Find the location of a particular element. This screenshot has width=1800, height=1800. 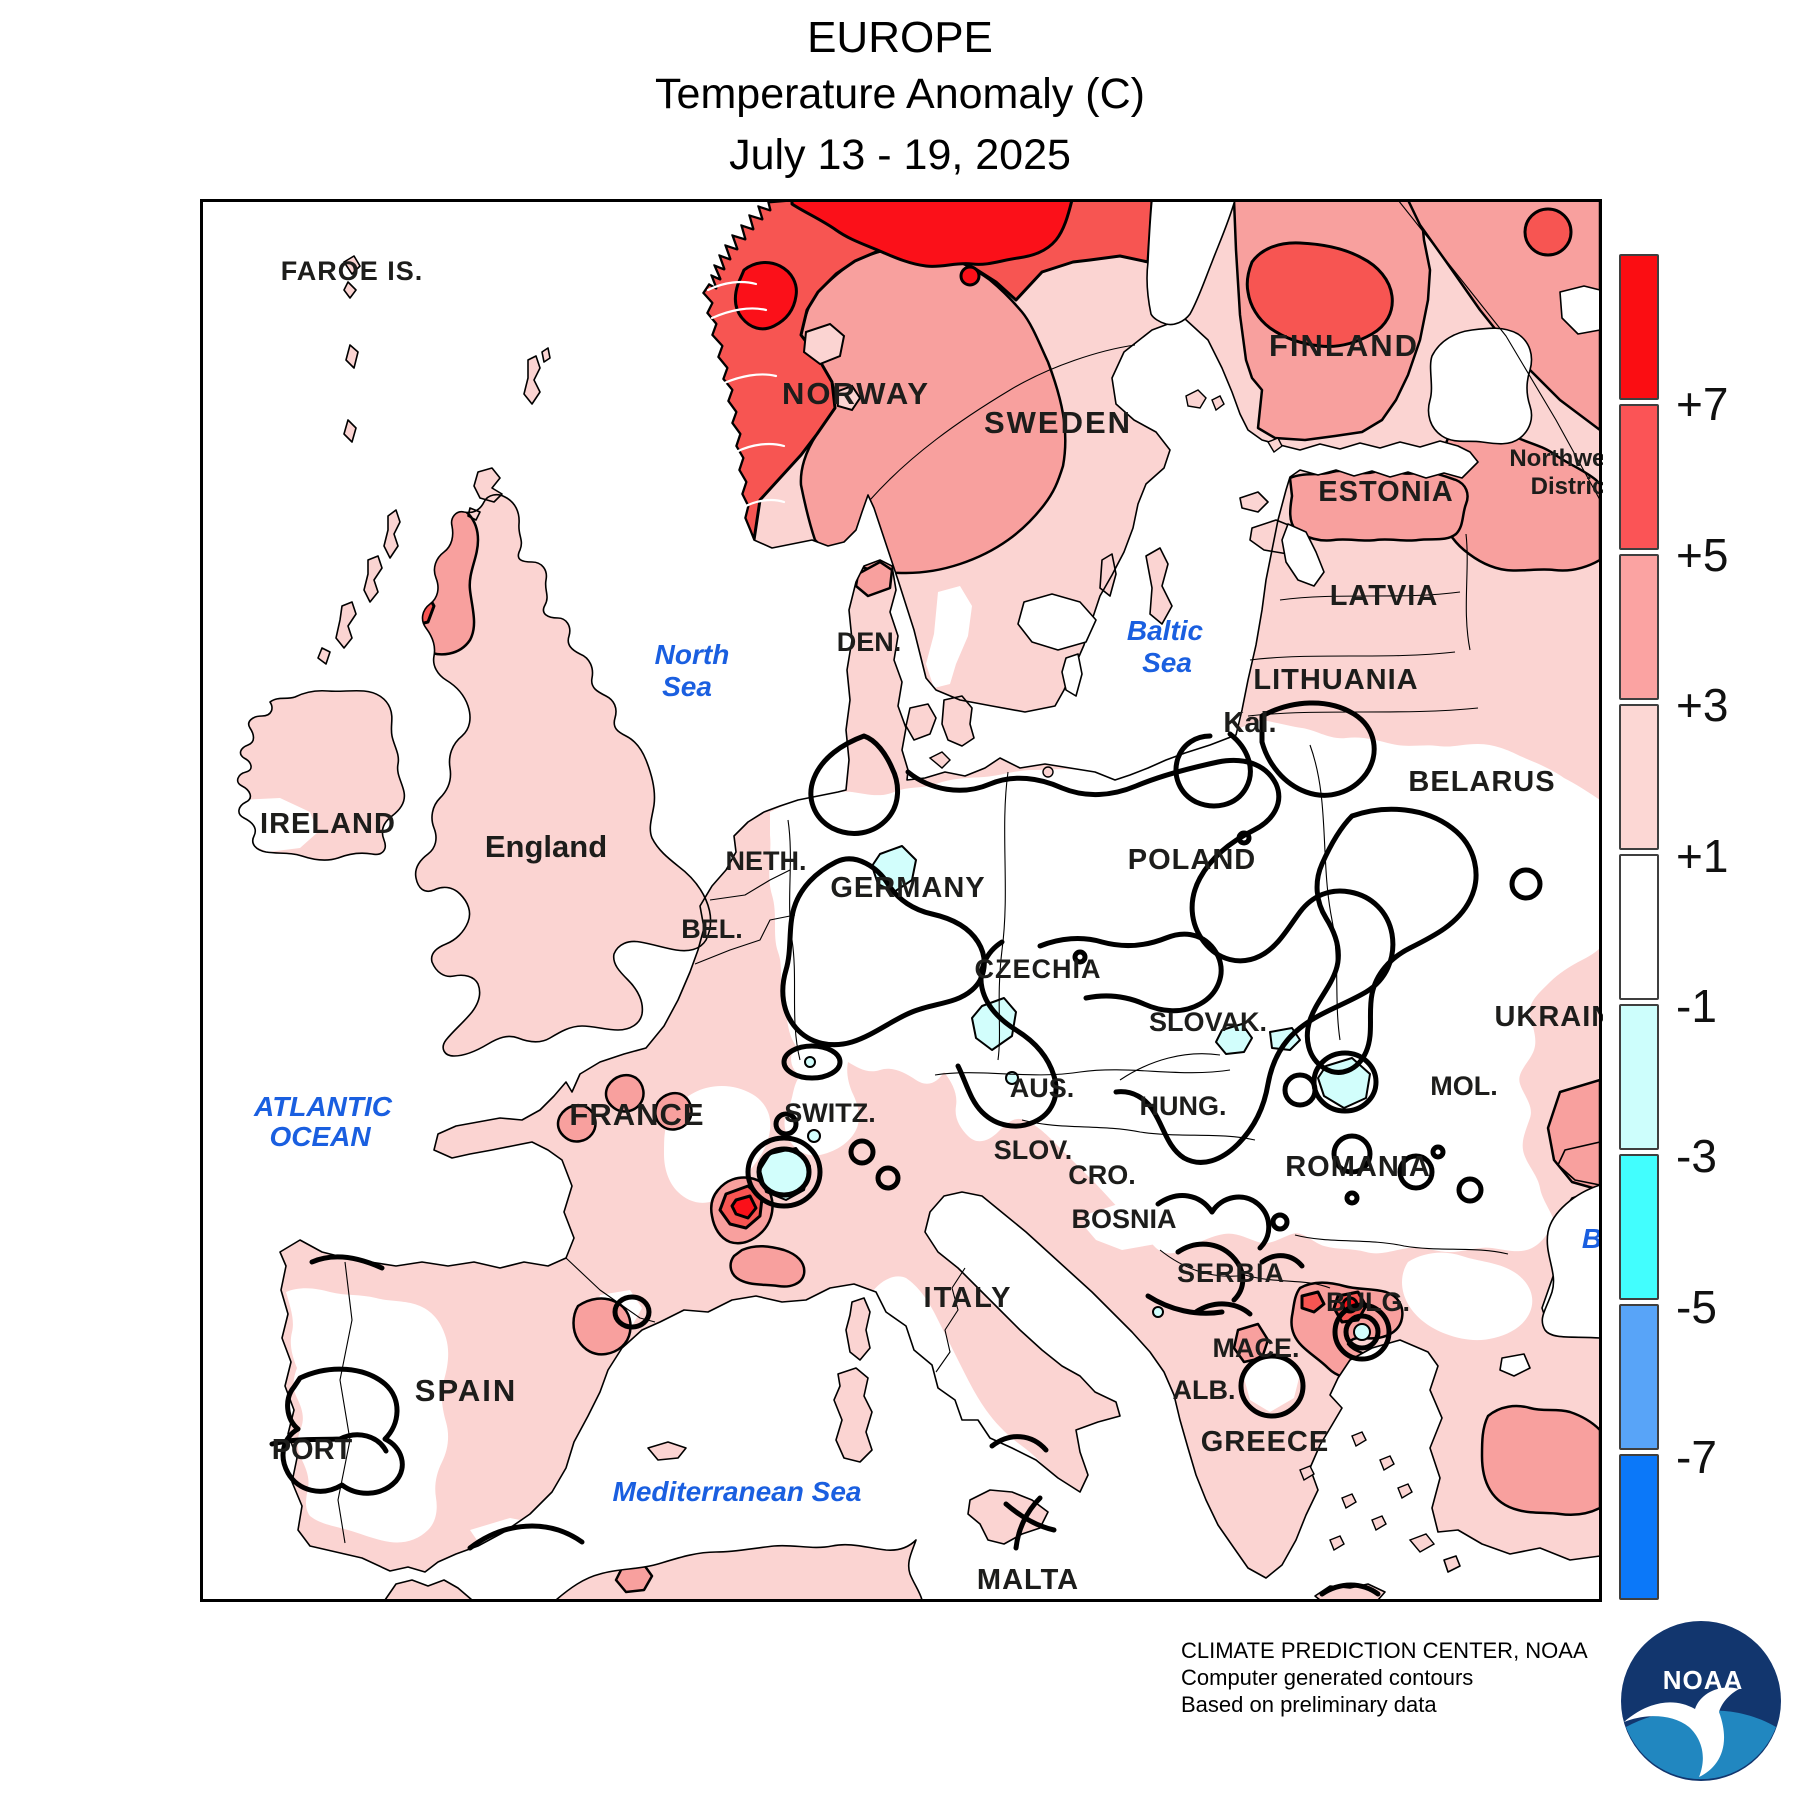

svg-text: MOL. is located at coordinates (1464, 1086).